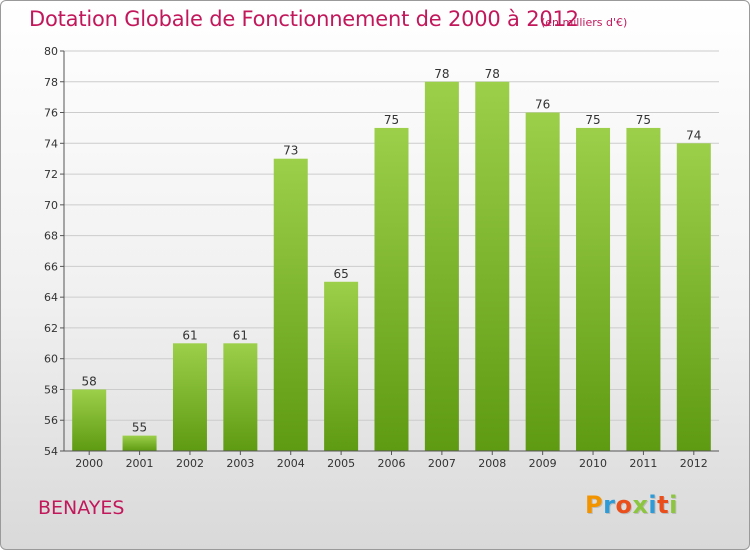 The image size is (750, 550). I want to click on y-tick-label: 66, so click(51, 266).